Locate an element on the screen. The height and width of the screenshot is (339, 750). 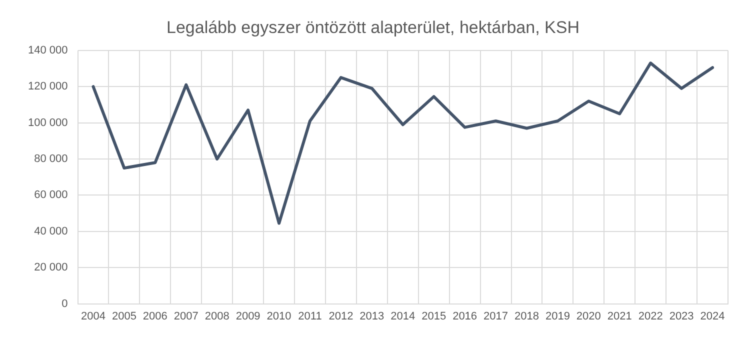
y-tick-label: 40 000 is located at coordinates (51, 231).